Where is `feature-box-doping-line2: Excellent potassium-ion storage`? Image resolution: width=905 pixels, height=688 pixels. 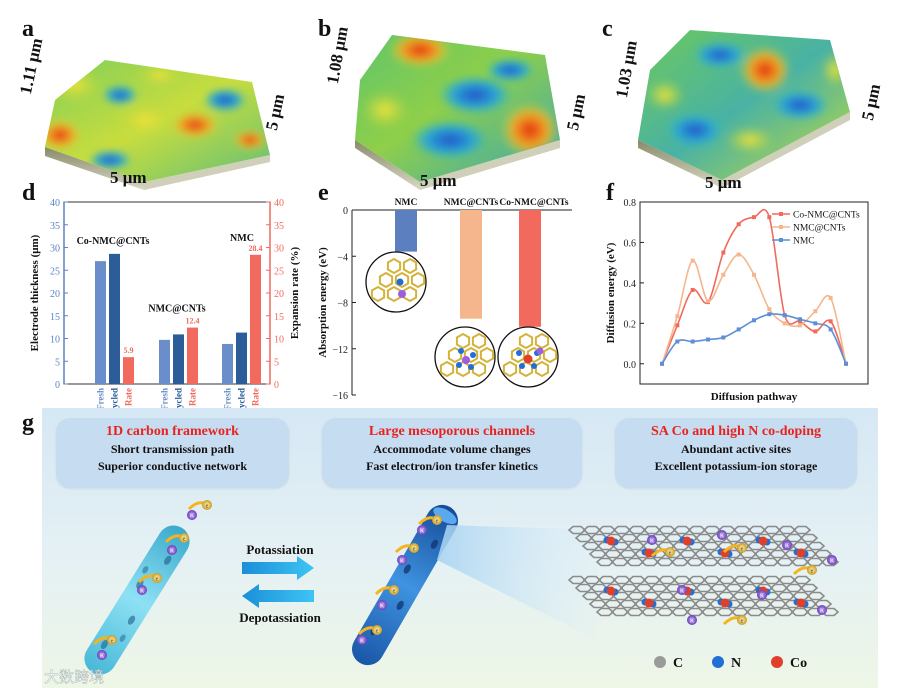 feature-box-doping-line2: Excellent potassium-ion storage is located at coordinates (736, 466).